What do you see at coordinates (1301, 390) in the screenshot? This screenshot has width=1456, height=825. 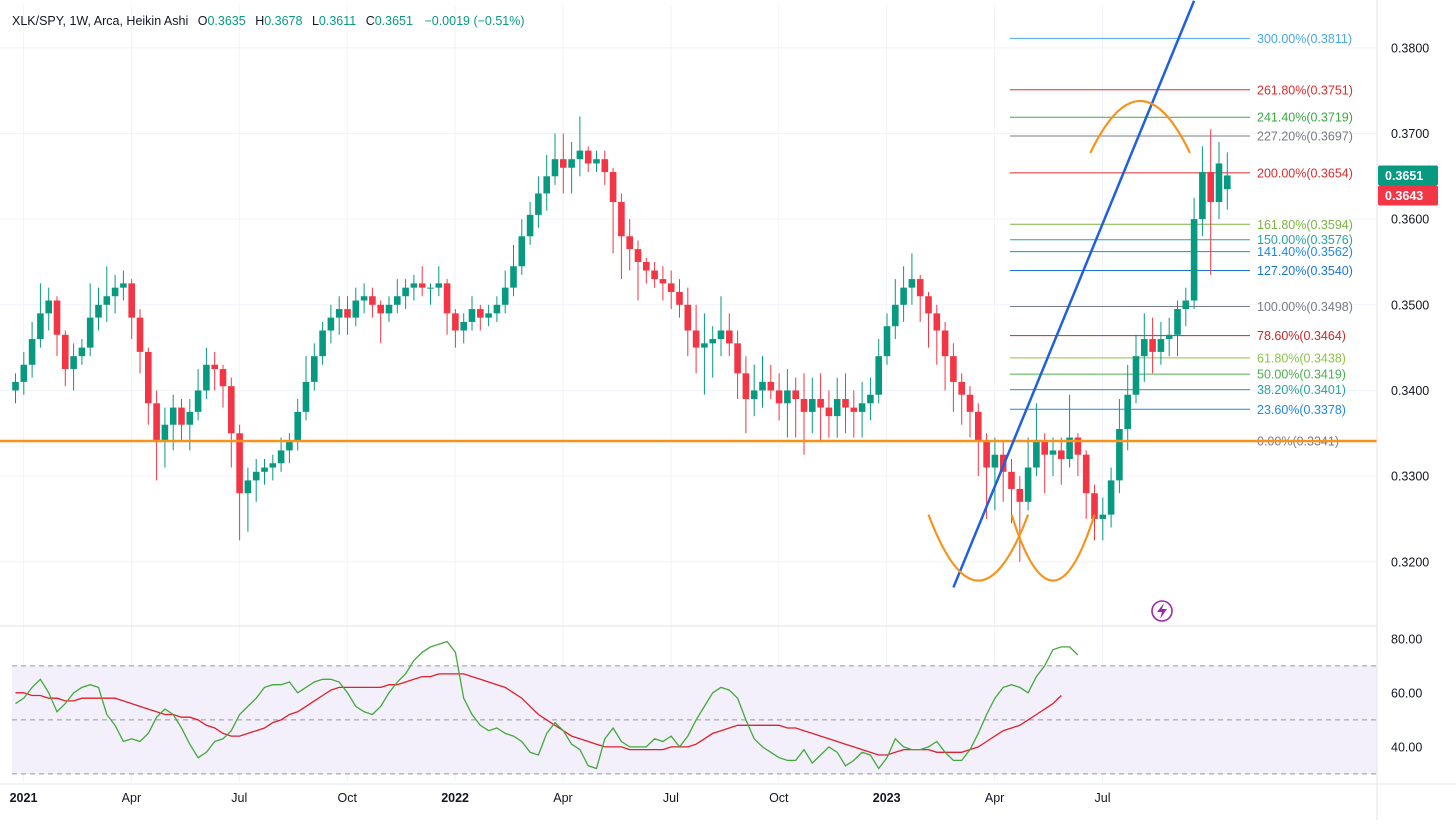 I see `fib-level-label: 38.20%(0.3401)` at bounding box center [1301, 390].